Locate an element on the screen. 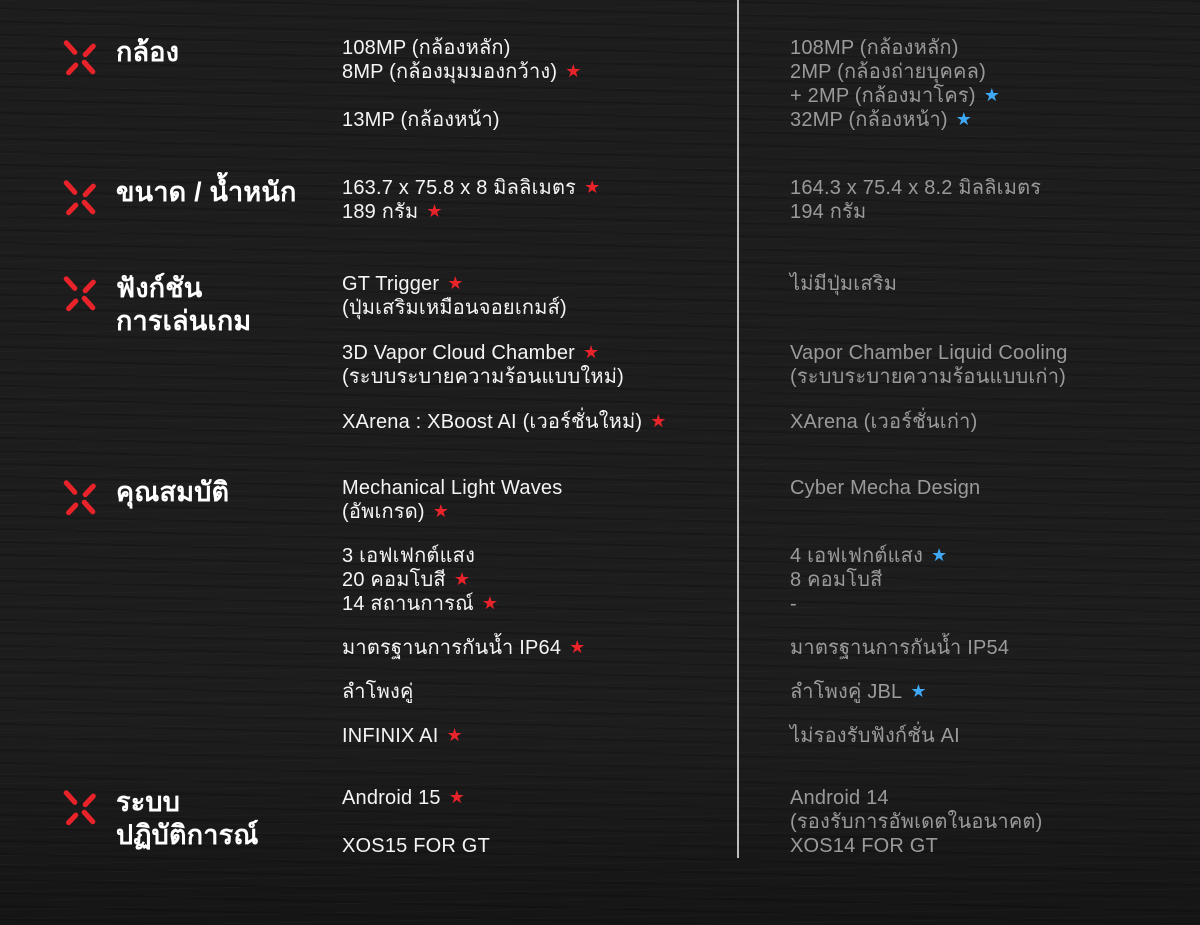 The image size is (1200, 925). spec-text: 189 กรัม is located at coordinates (380, 212).